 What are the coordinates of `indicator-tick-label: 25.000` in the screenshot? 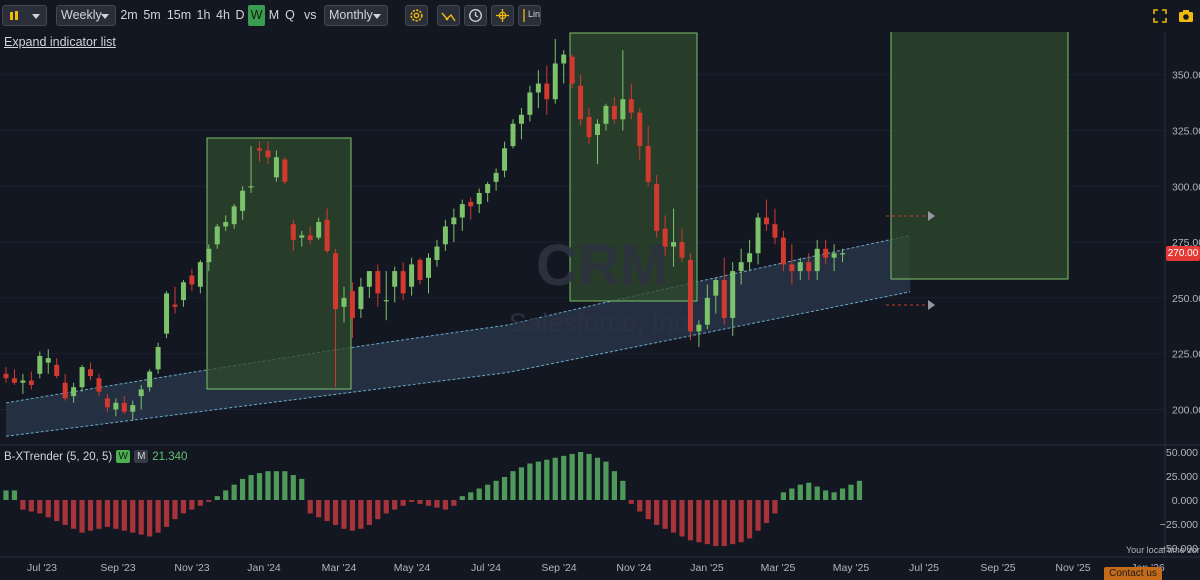 It's located at (1182, 477).